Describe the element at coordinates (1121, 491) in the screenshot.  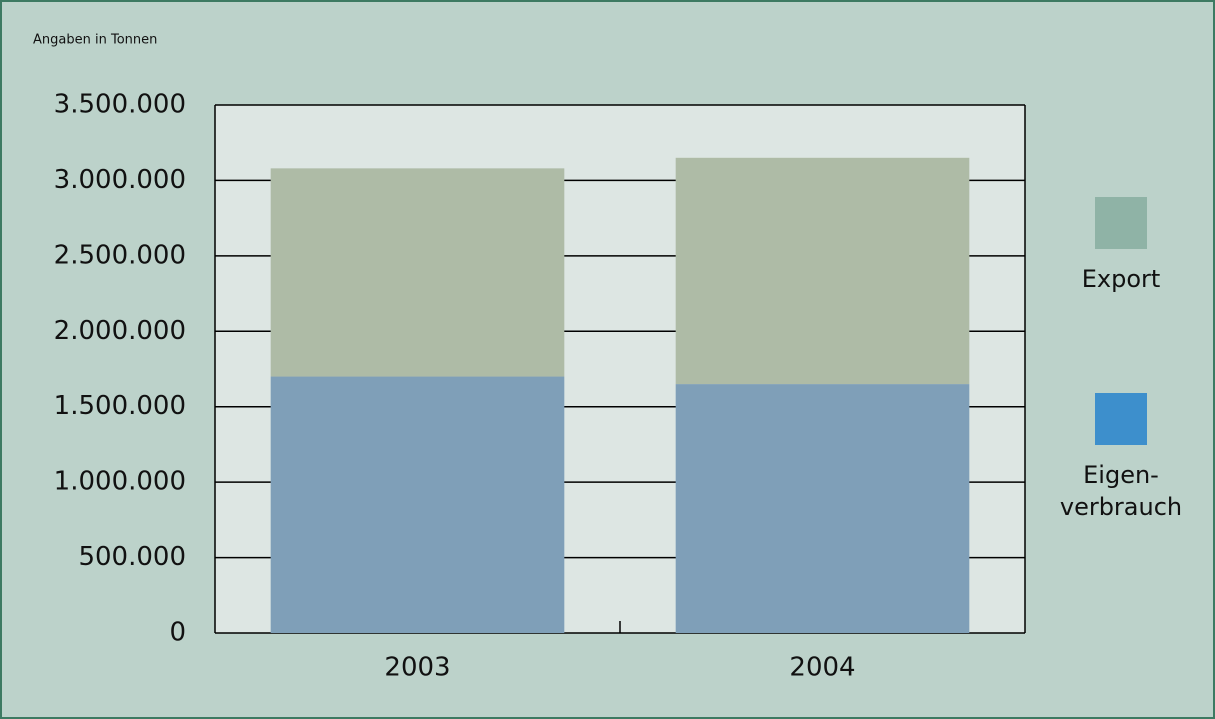
I see `legend-label: Eigen- verbrauch` at that location.